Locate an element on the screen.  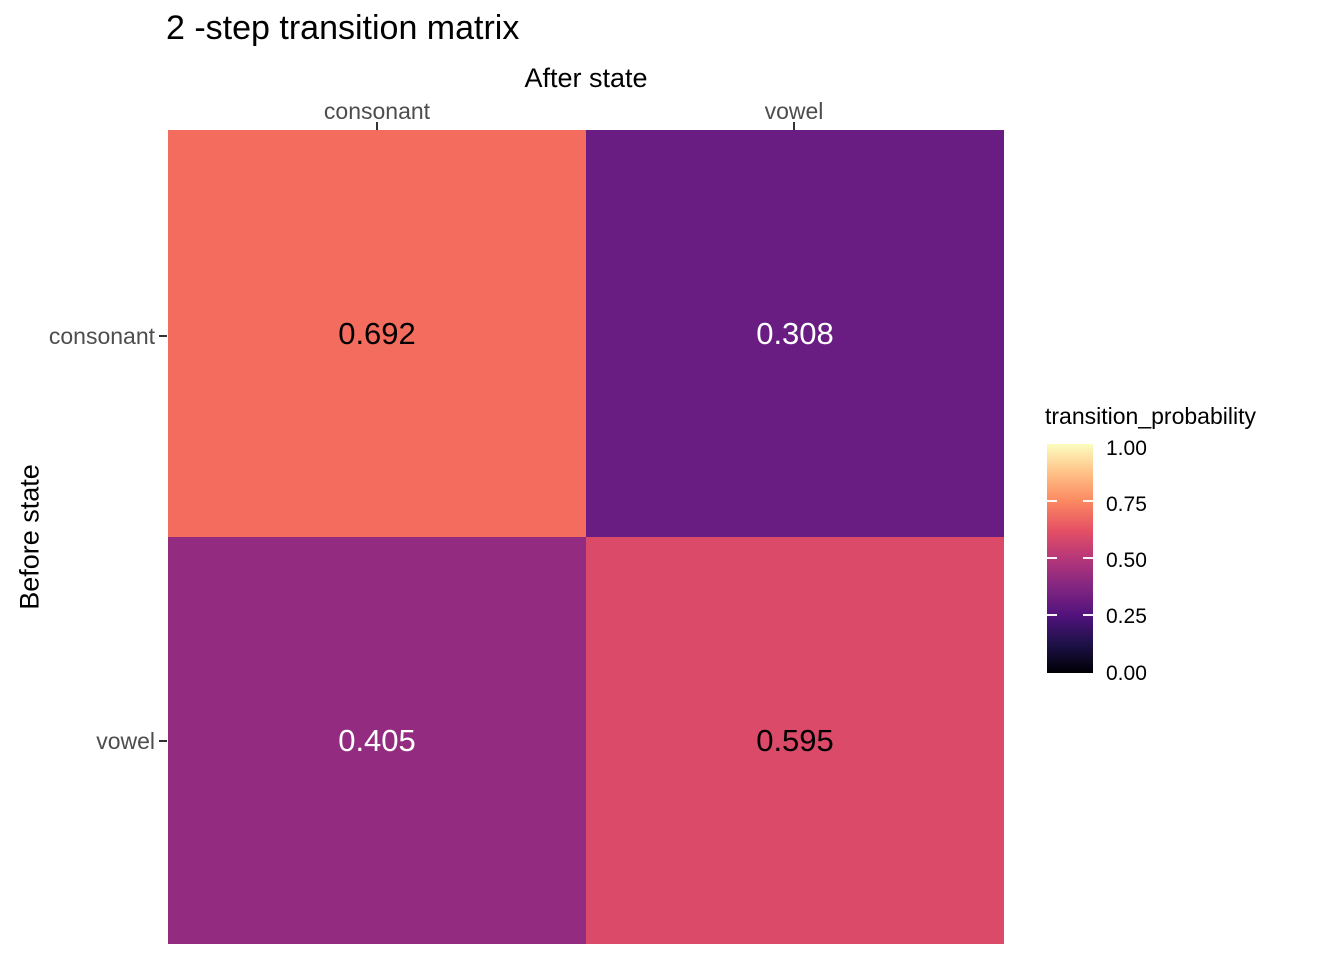
cell-value-label: 0.308 is located at coordinates (795, 333).